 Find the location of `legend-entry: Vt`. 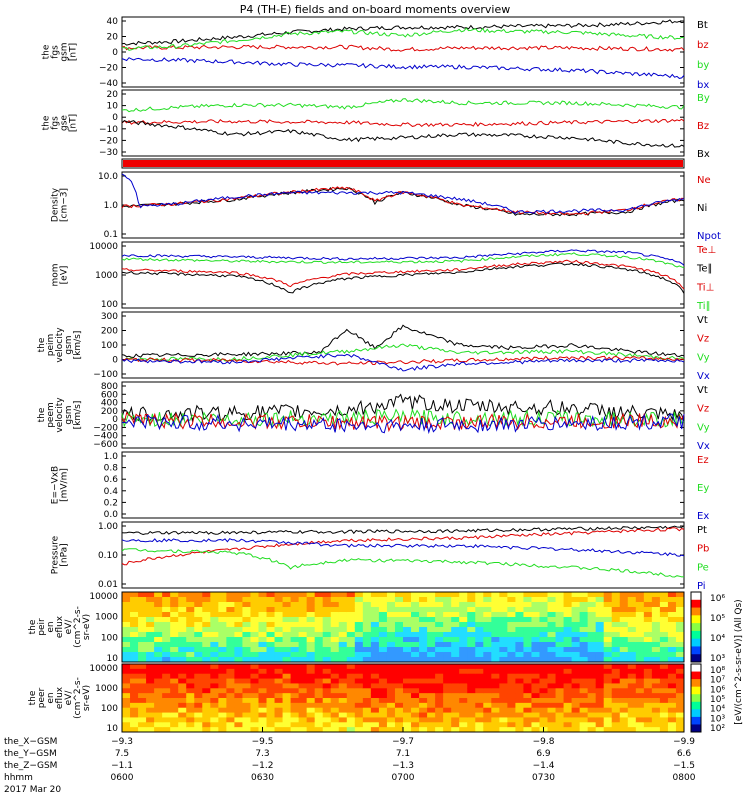

legend-entry: Vt is located at coordinates (702, 390).